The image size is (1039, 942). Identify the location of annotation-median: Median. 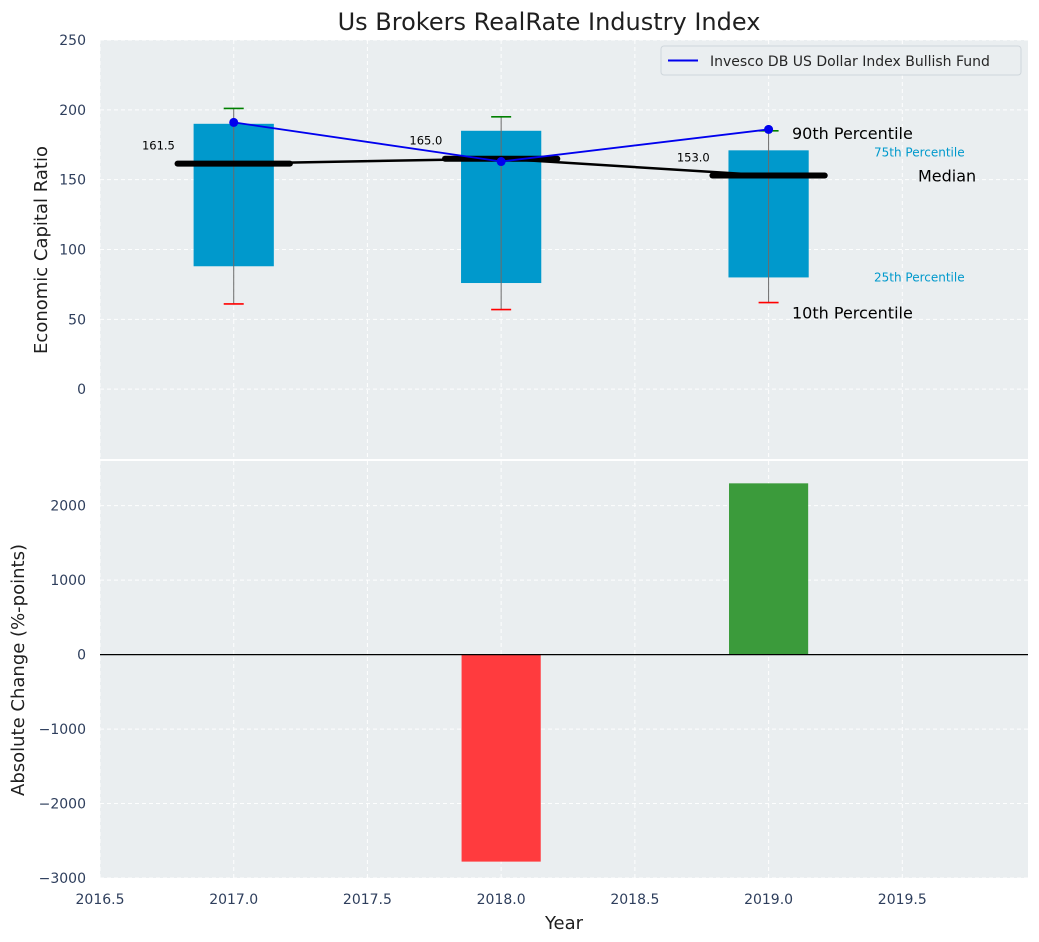
(947, 175).